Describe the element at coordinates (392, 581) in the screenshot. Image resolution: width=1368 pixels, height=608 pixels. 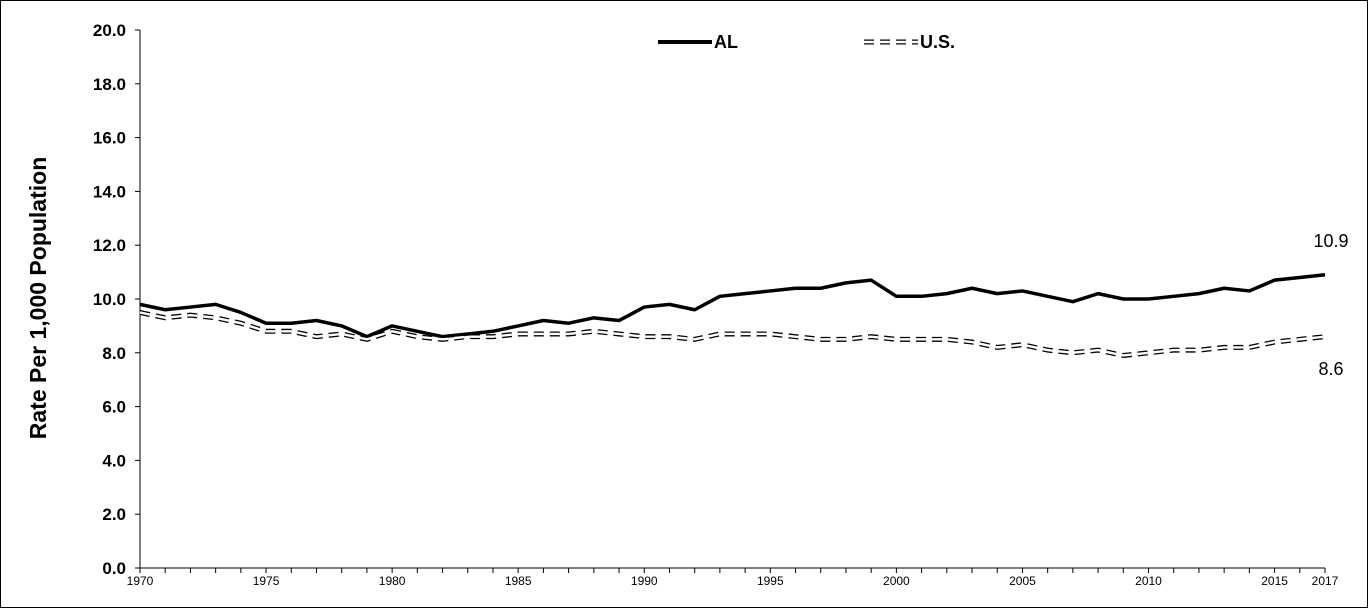
I see `x-tick-label: 1980` at that location.